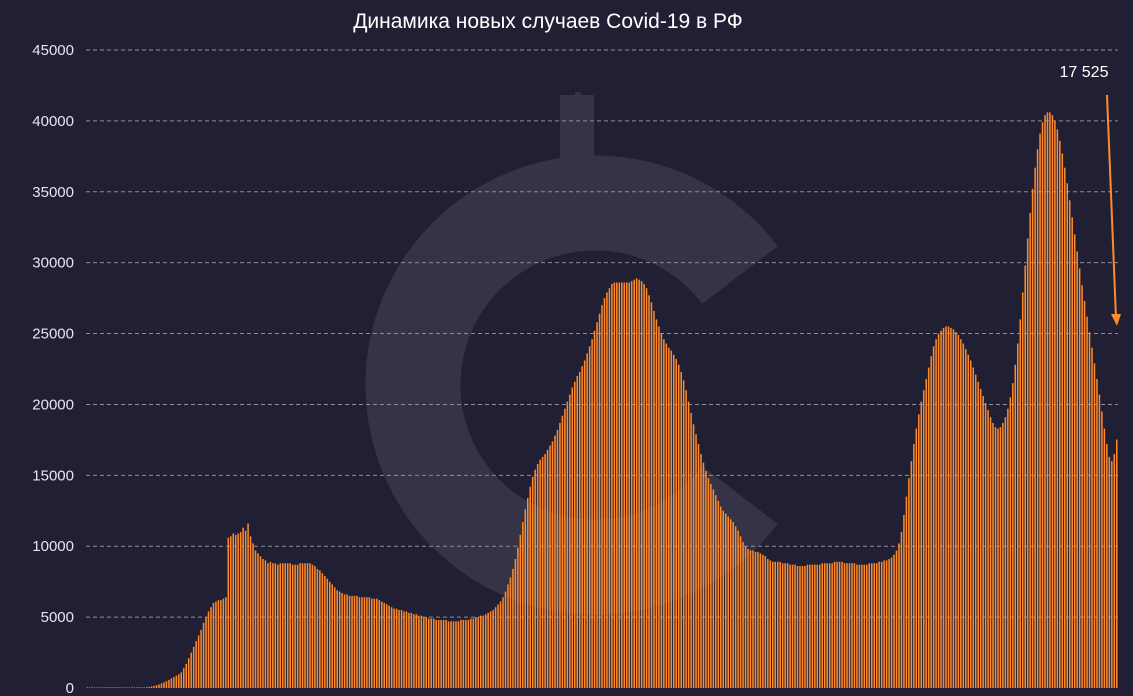  Describe the element at coordinates (53, 475) in the screenshot. I see `y-tick-label: 15000` at that location.